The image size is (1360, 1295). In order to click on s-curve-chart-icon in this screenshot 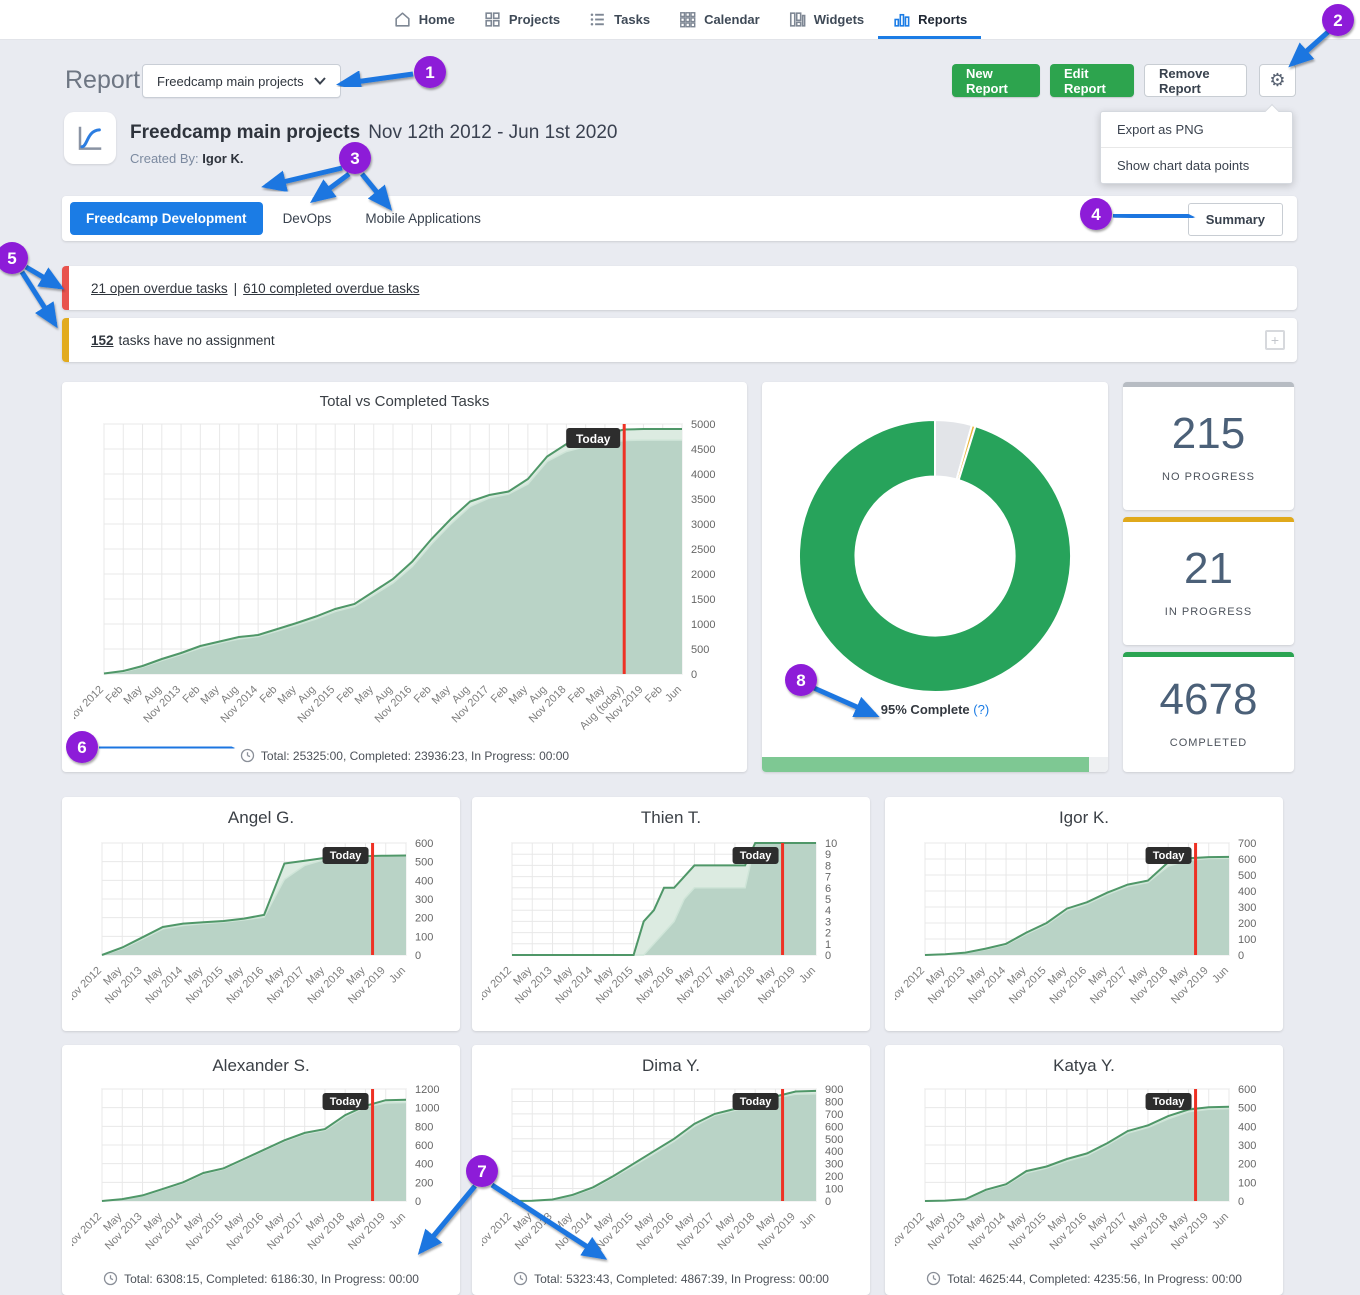, I will do `click(90, 138)`.